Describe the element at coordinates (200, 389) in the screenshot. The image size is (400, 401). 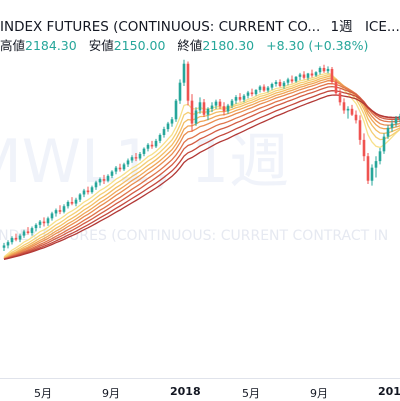
I see `time-axis: 5月 9月 2018 5月 9月 2019` at that location.